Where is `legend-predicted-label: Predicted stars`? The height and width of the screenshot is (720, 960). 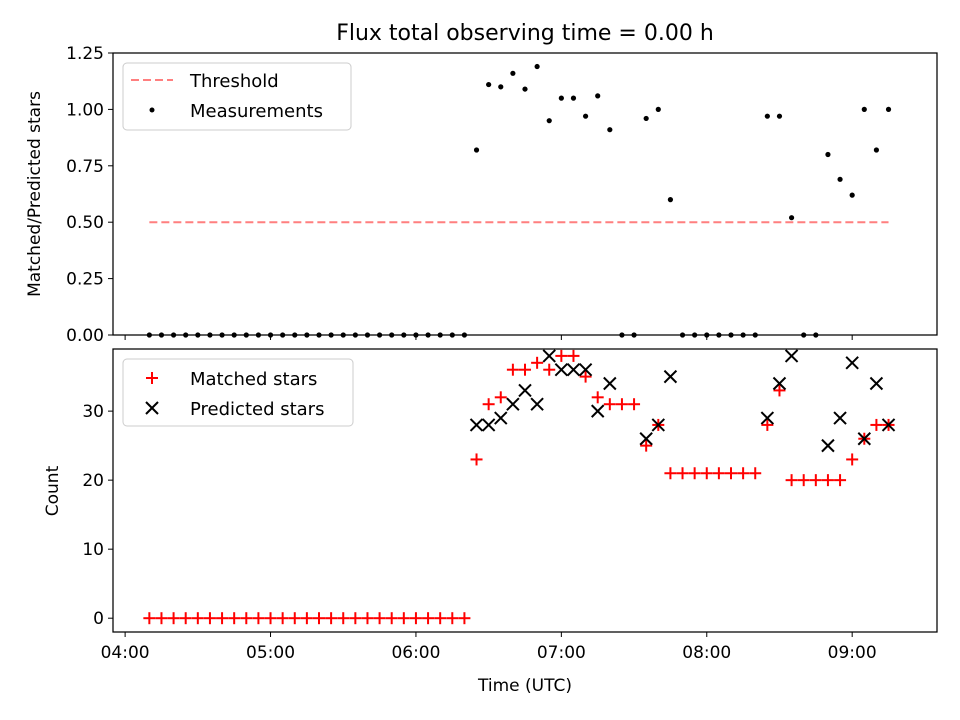
legend-predicted-label: Predicted stars is located at coordinates (257, 409).